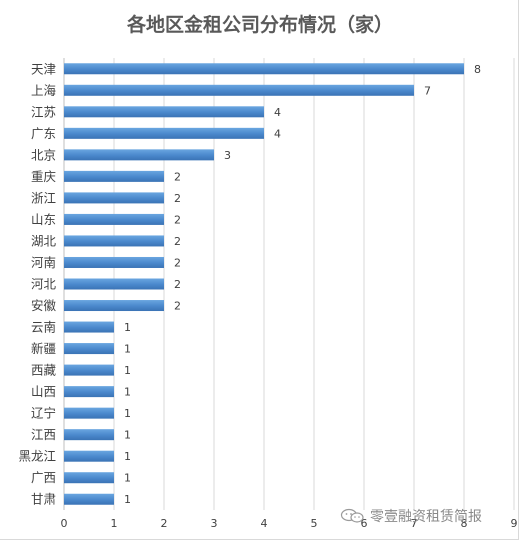 The width and height of the screenshot is (520, 541). What do you see at coordinates (43, 219) in the screenshot?
I see `y-tick-label: 山东` at bounding box center [43, 219].